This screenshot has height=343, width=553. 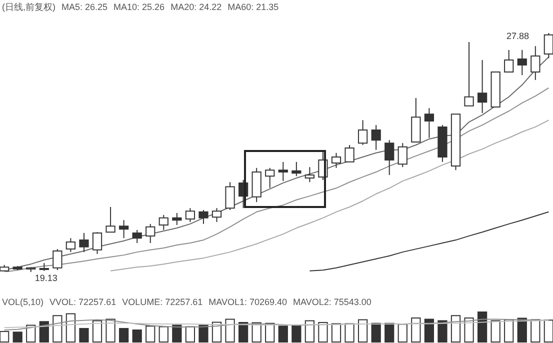 I want to click on annotation: 19.13, so click(x=46, y=278).